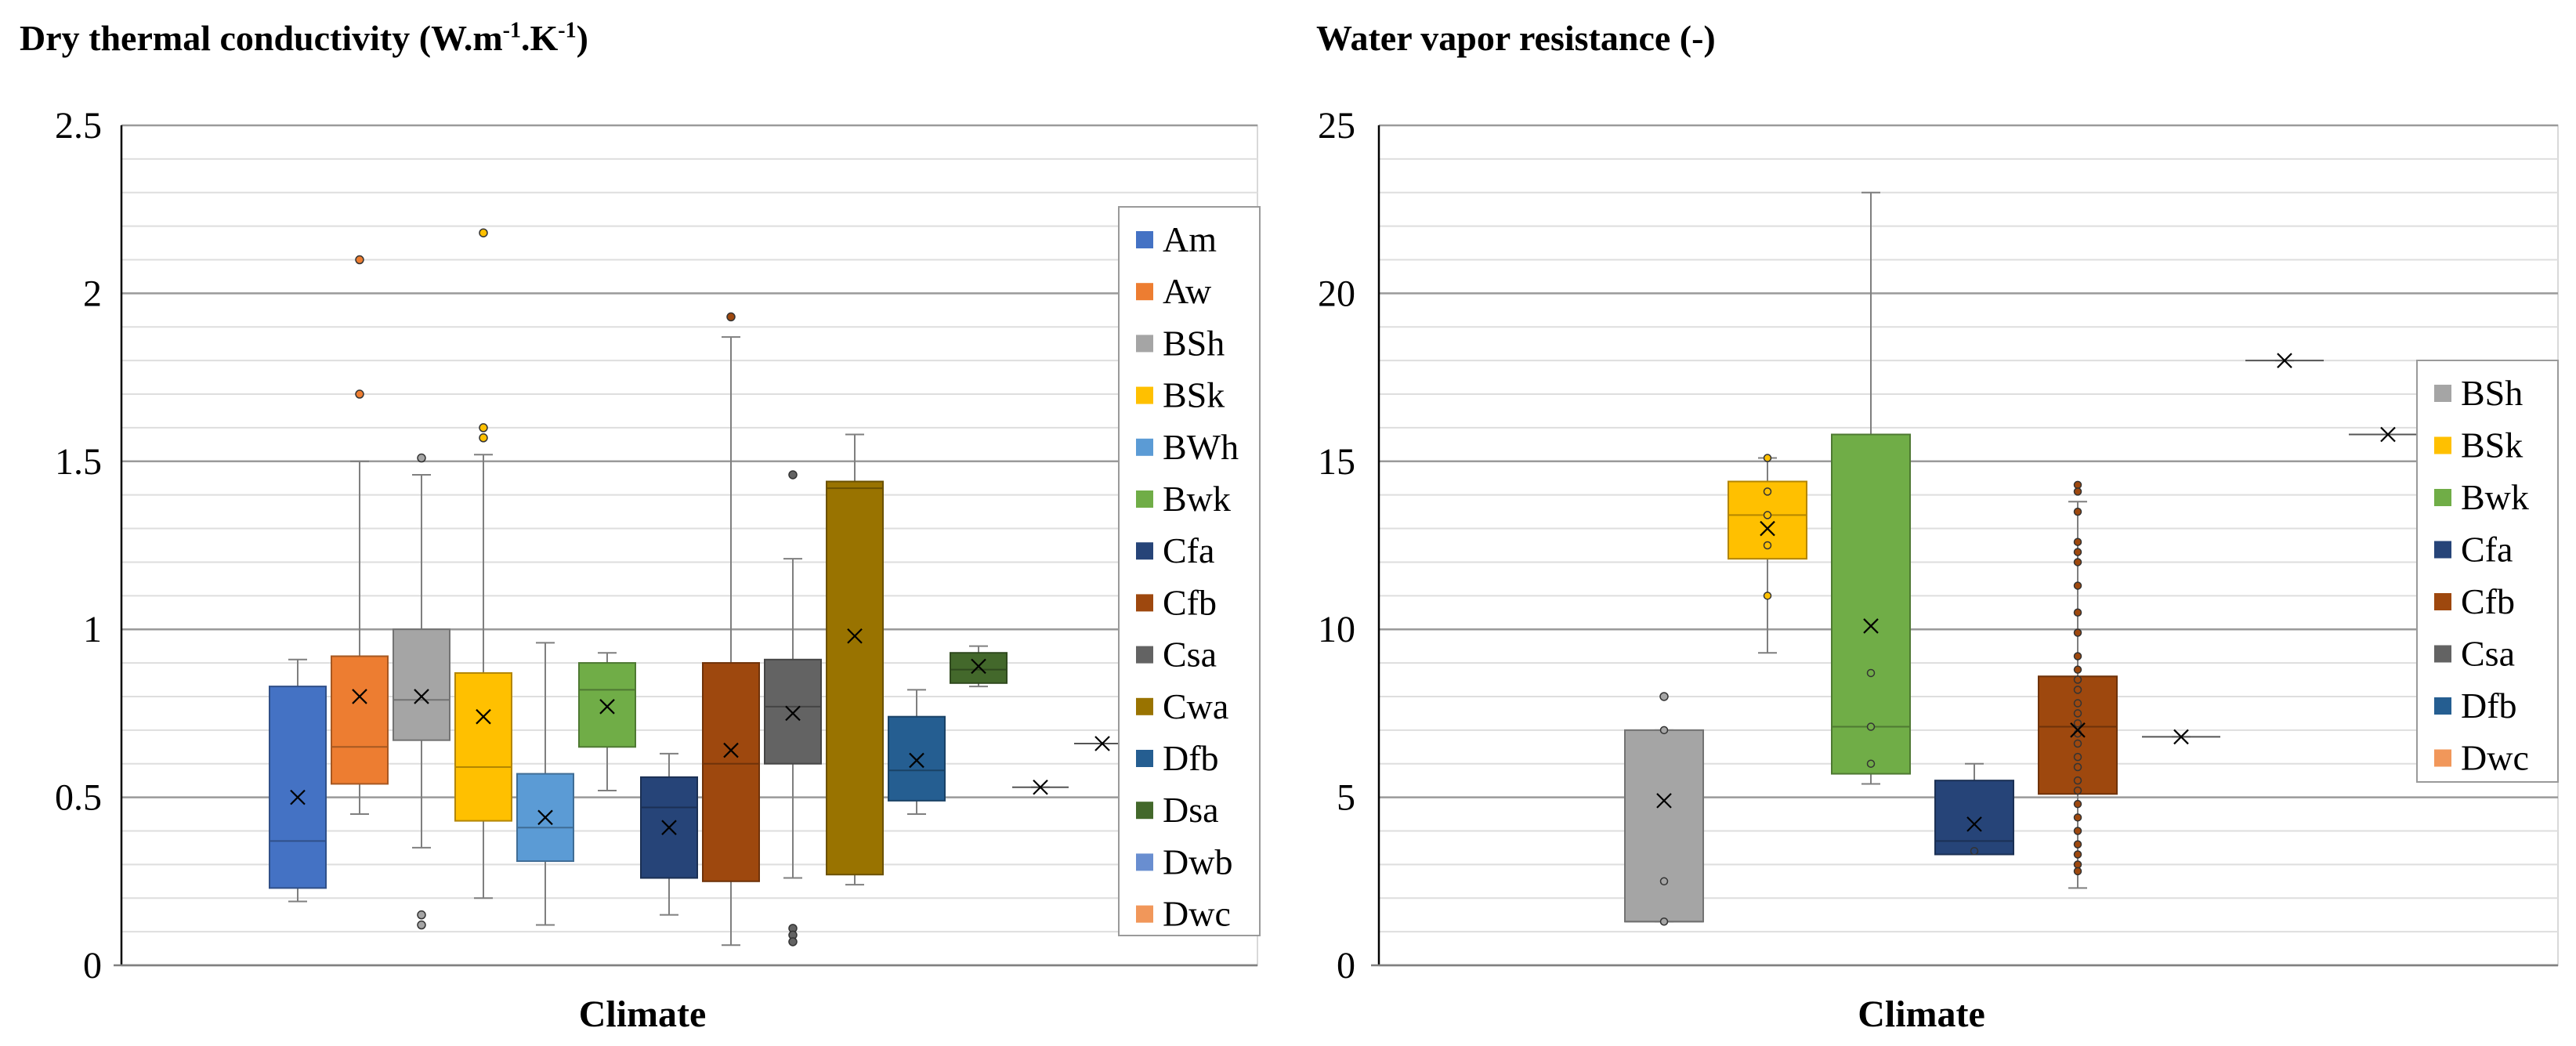 Image resolution: width=2576 pixels, height=1046 pixels. What do you see at coordinates (1145, 447) in the screenshot?
I see `legend-swatch-bwh` at bounding box center [1145, 447].